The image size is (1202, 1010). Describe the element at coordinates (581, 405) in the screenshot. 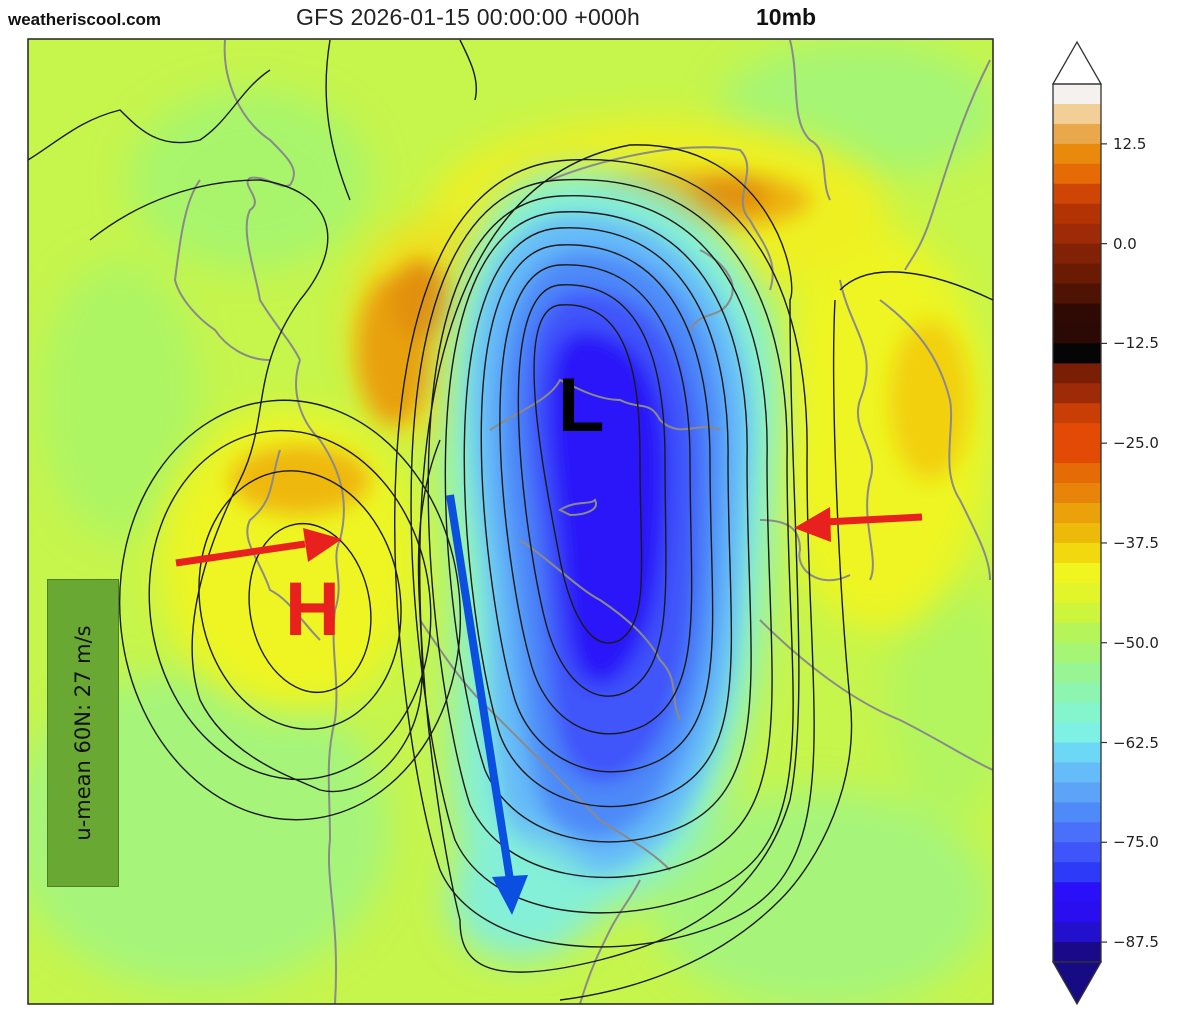

I see `low-pressure-label: L` at that location.